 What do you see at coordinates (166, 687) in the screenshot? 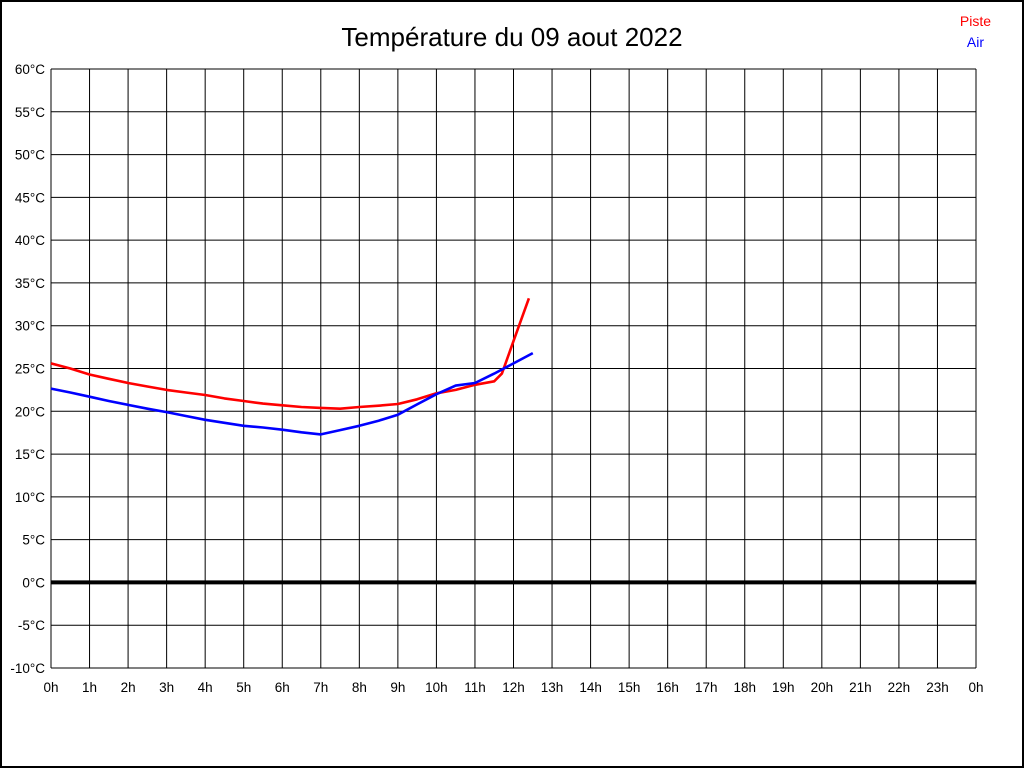
I see `x-tick-label: 3h` at bounding box center [166, 687].